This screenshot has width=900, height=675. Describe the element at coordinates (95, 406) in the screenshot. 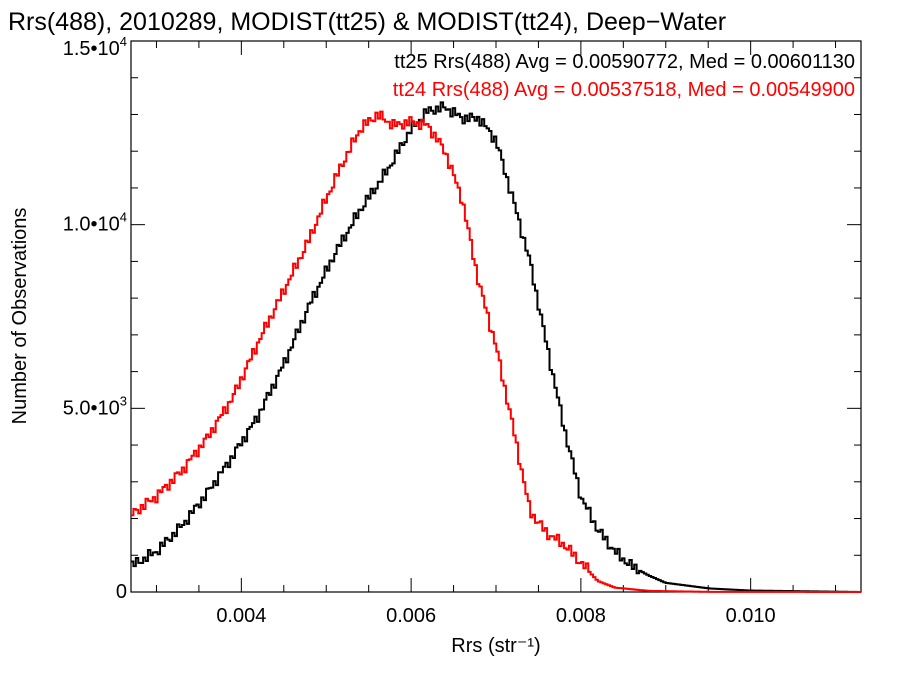

I see `y-tick-label: 5.0•103` at that location.